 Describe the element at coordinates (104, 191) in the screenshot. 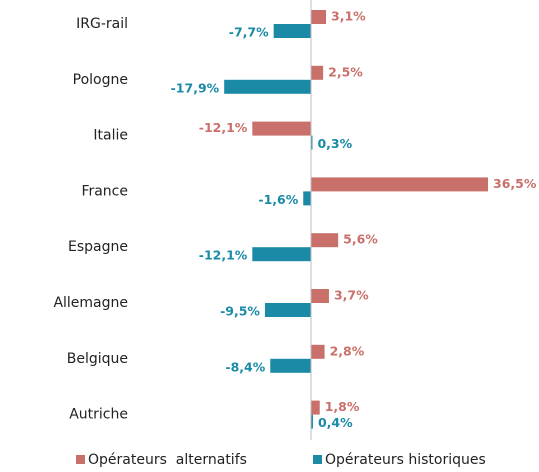

I see `category-label: France` at that location.